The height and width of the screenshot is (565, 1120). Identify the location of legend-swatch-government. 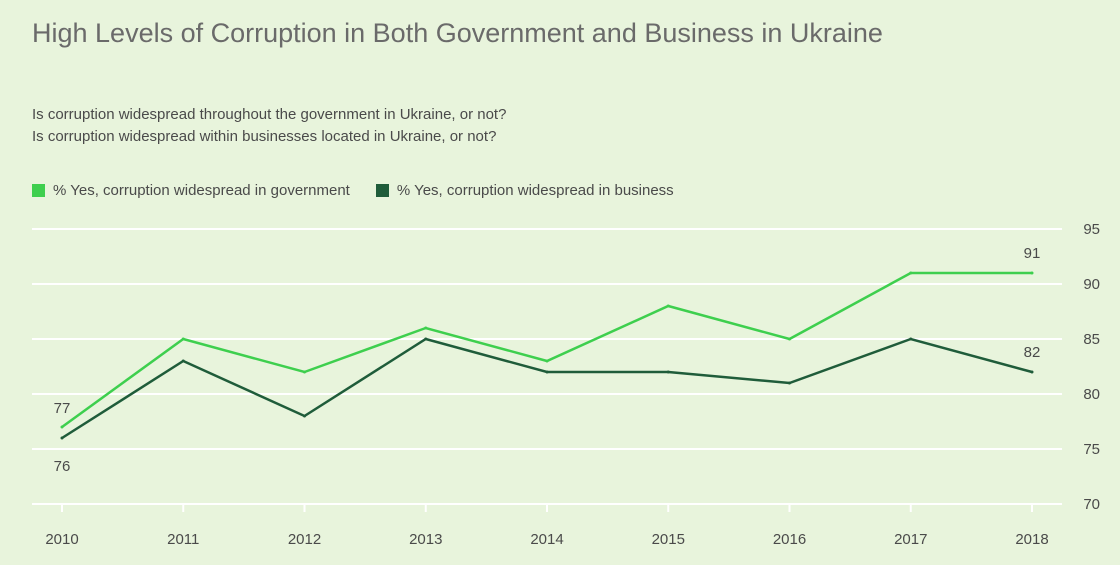
(38, 190).